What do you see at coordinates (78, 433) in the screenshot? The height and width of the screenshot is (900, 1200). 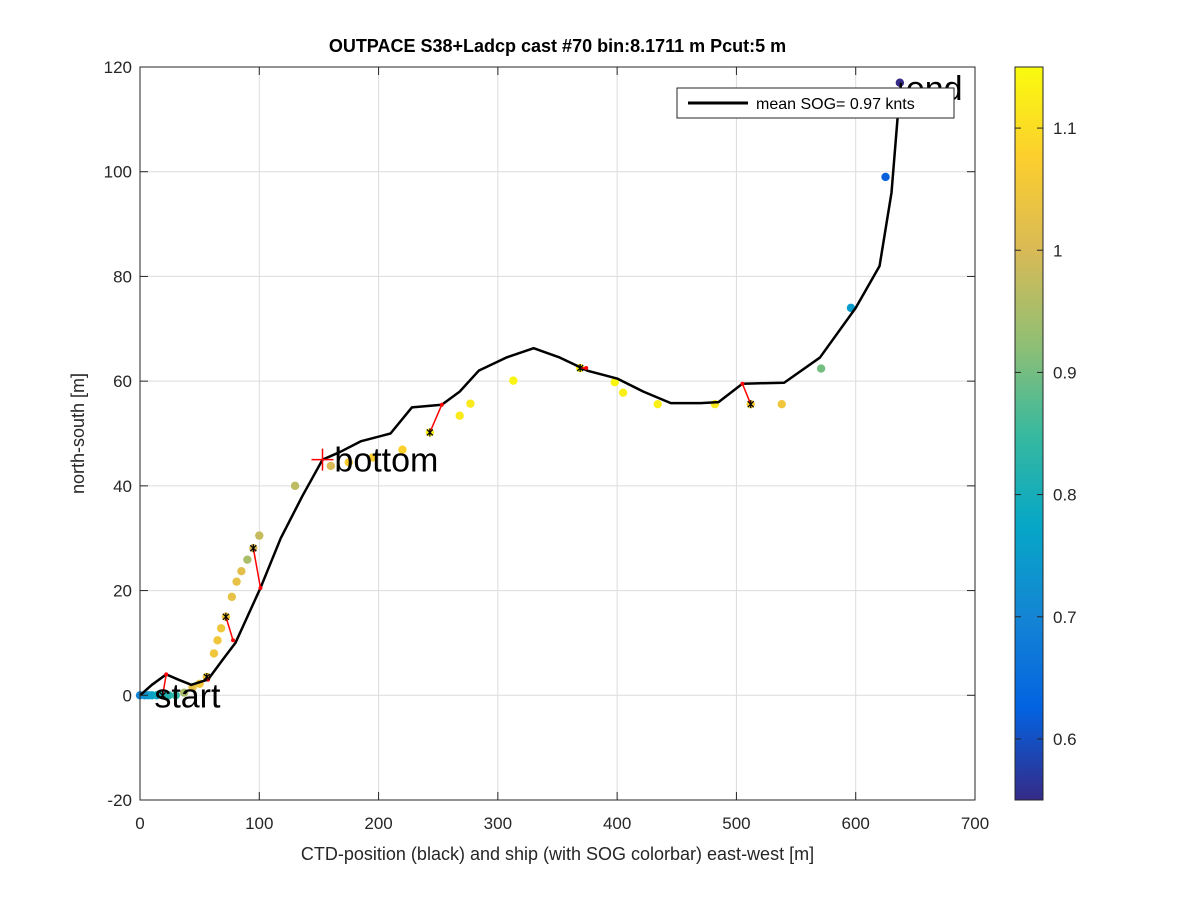 I see `y-axis-label: north-south [m]` at bounding box center [78, 433].